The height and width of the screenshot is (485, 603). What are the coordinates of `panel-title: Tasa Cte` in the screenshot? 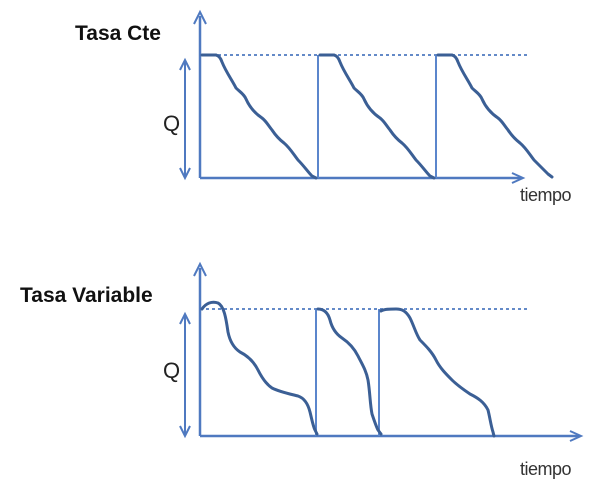 It's located at (118, 33).